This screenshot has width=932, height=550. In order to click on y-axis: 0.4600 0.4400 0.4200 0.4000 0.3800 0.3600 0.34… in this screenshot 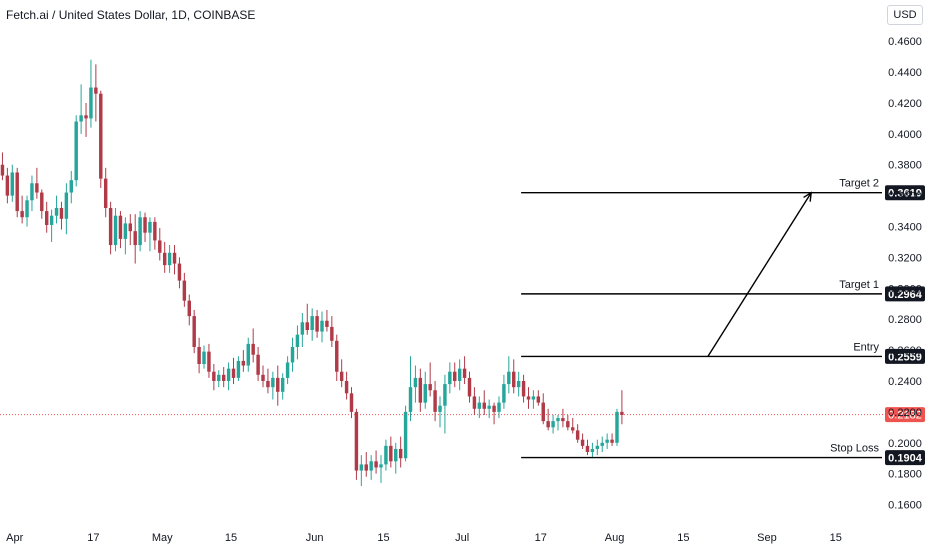, I will do `click(905, 273)`.